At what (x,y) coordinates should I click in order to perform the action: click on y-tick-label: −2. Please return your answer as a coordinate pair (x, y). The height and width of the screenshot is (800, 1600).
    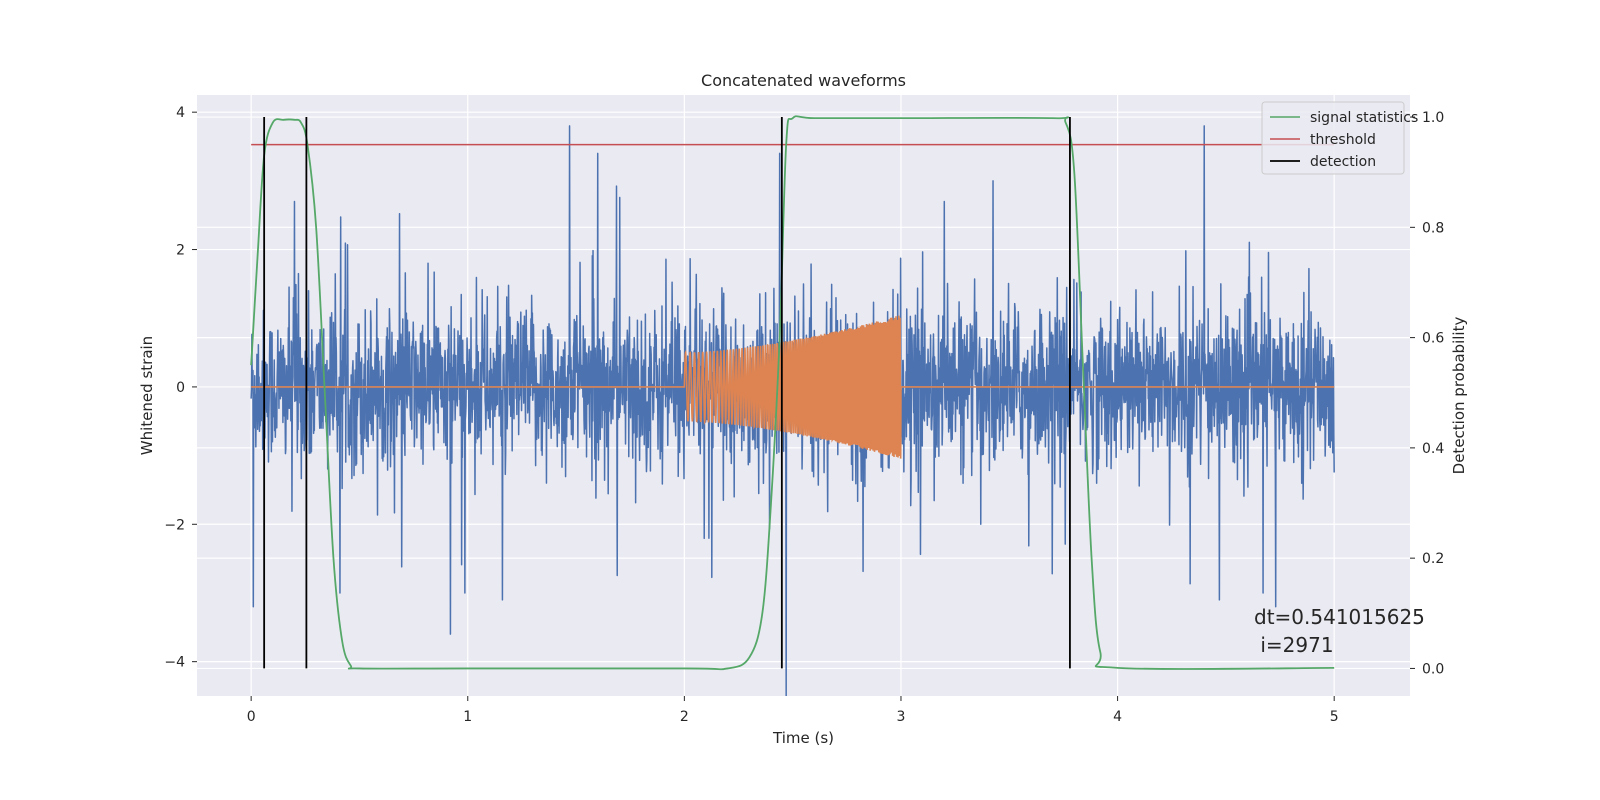
    Looking at the image, I should click on (174, 525).